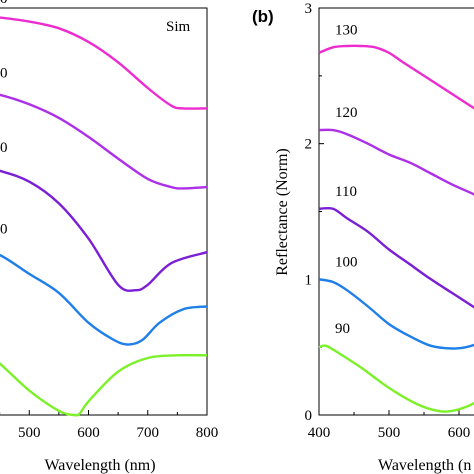 Image resolution: width=474 pixels, height=474 pixels. I want to click on panel-b-series-label: 110, so click(346, 192).